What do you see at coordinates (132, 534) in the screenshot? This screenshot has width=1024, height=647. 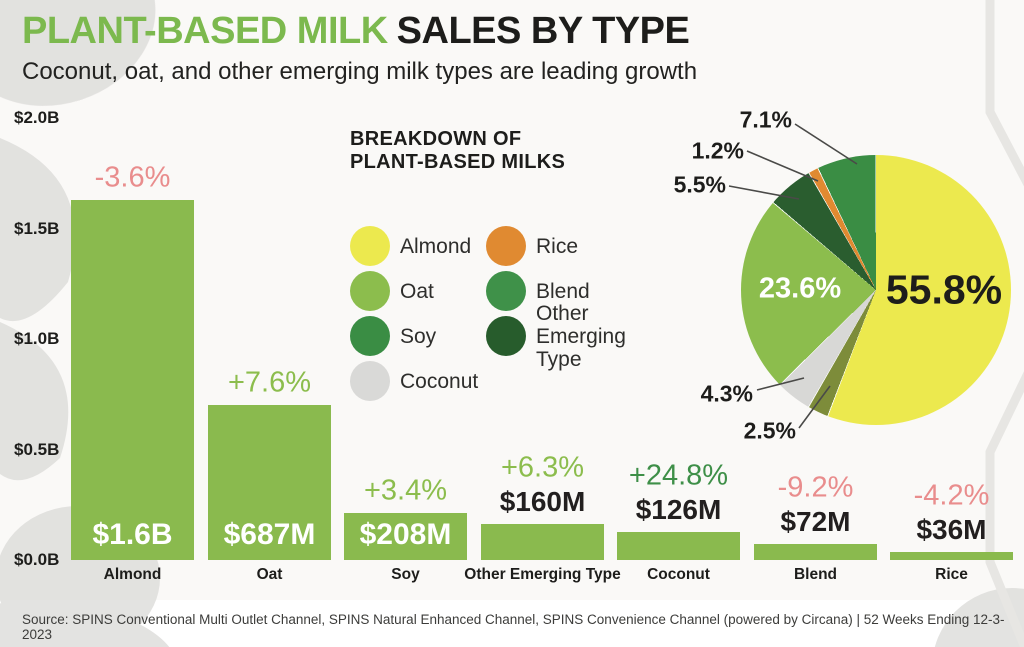 I see `bar-value-label: $1.6B` at bounding box center [132, 534].